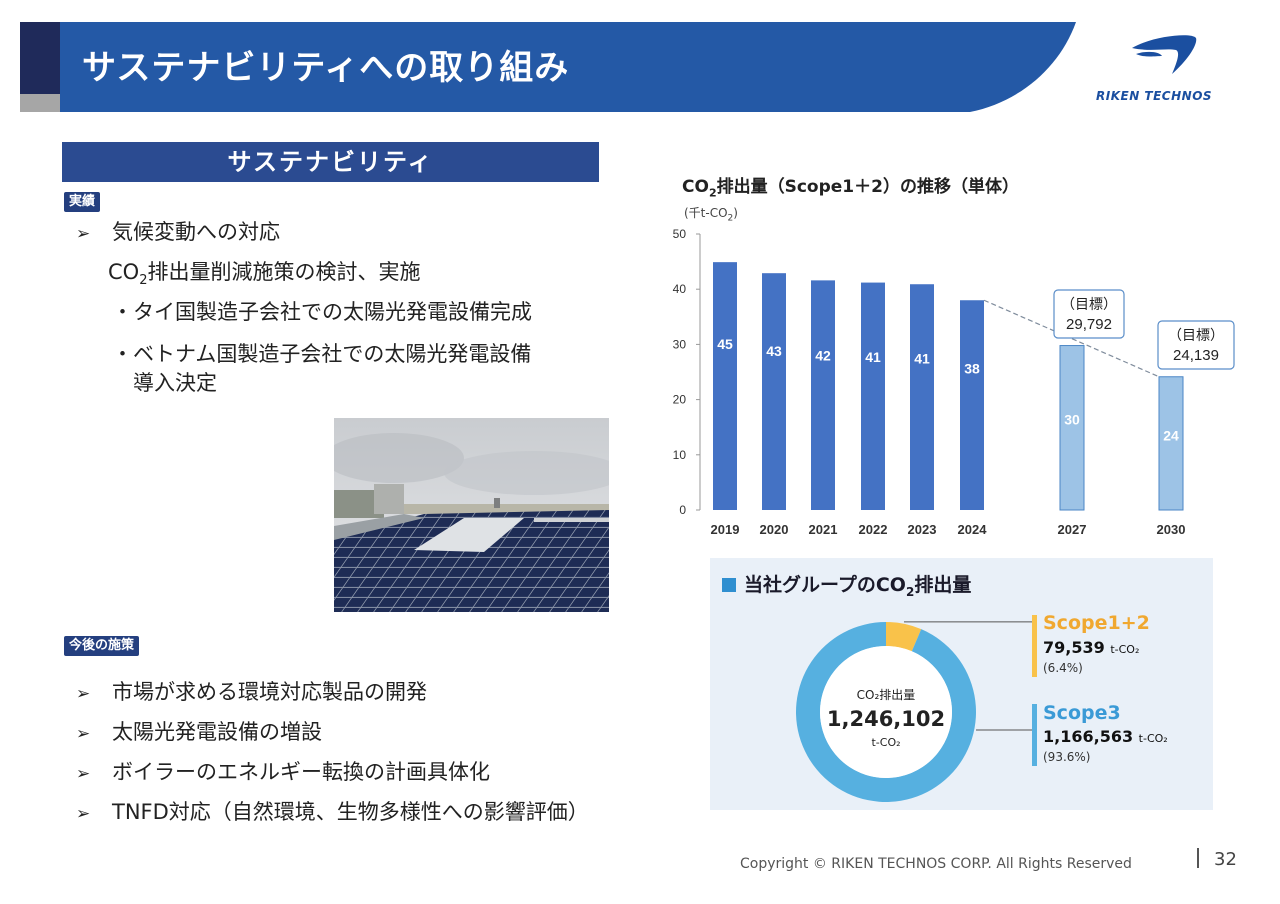 This screenshot has width=1280, height=904. What do you see at coordinates (301, 772) in the screenshot?
I see `future-item-text: ボイラーのエネルギー転換の計画具体化` at bounding box center [301, 772].